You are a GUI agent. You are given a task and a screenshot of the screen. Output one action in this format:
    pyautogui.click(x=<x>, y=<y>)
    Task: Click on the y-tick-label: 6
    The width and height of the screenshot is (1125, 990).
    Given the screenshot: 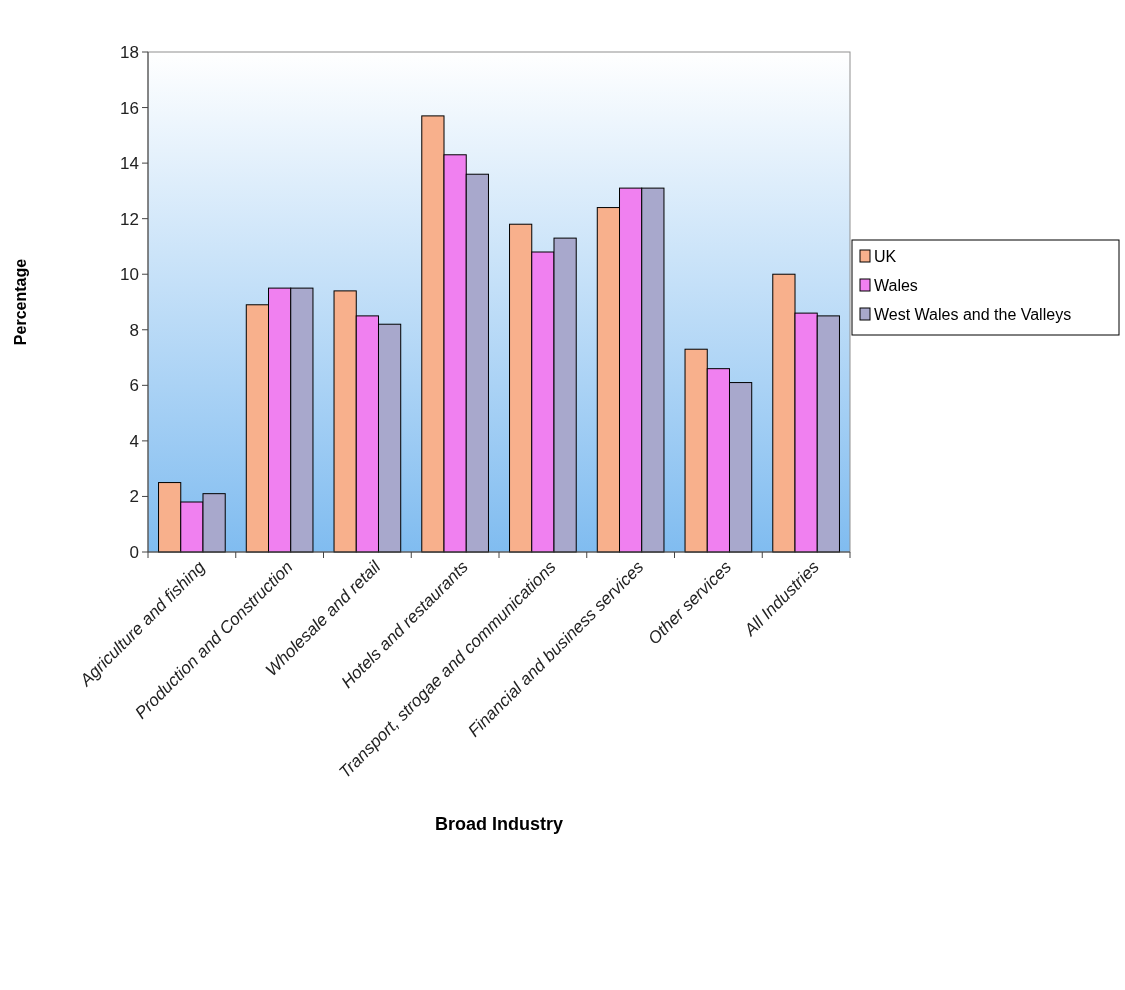 What is the action you would take?
    pyautogui.click(x=134, y=386)
    